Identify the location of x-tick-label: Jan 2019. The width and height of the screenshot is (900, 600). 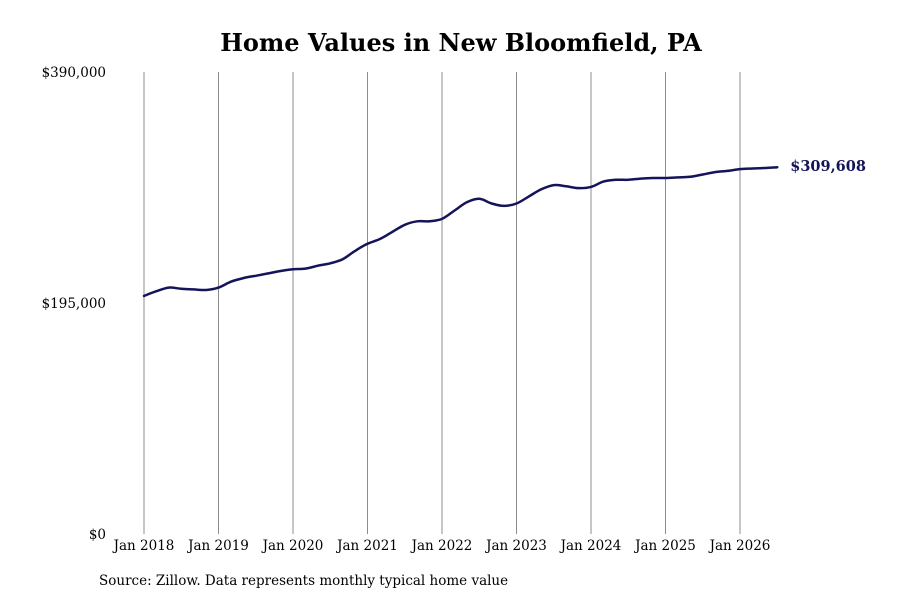
(217, 546).